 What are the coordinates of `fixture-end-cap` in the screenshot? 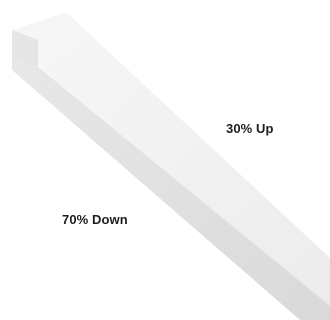 It's located at (25, 49).